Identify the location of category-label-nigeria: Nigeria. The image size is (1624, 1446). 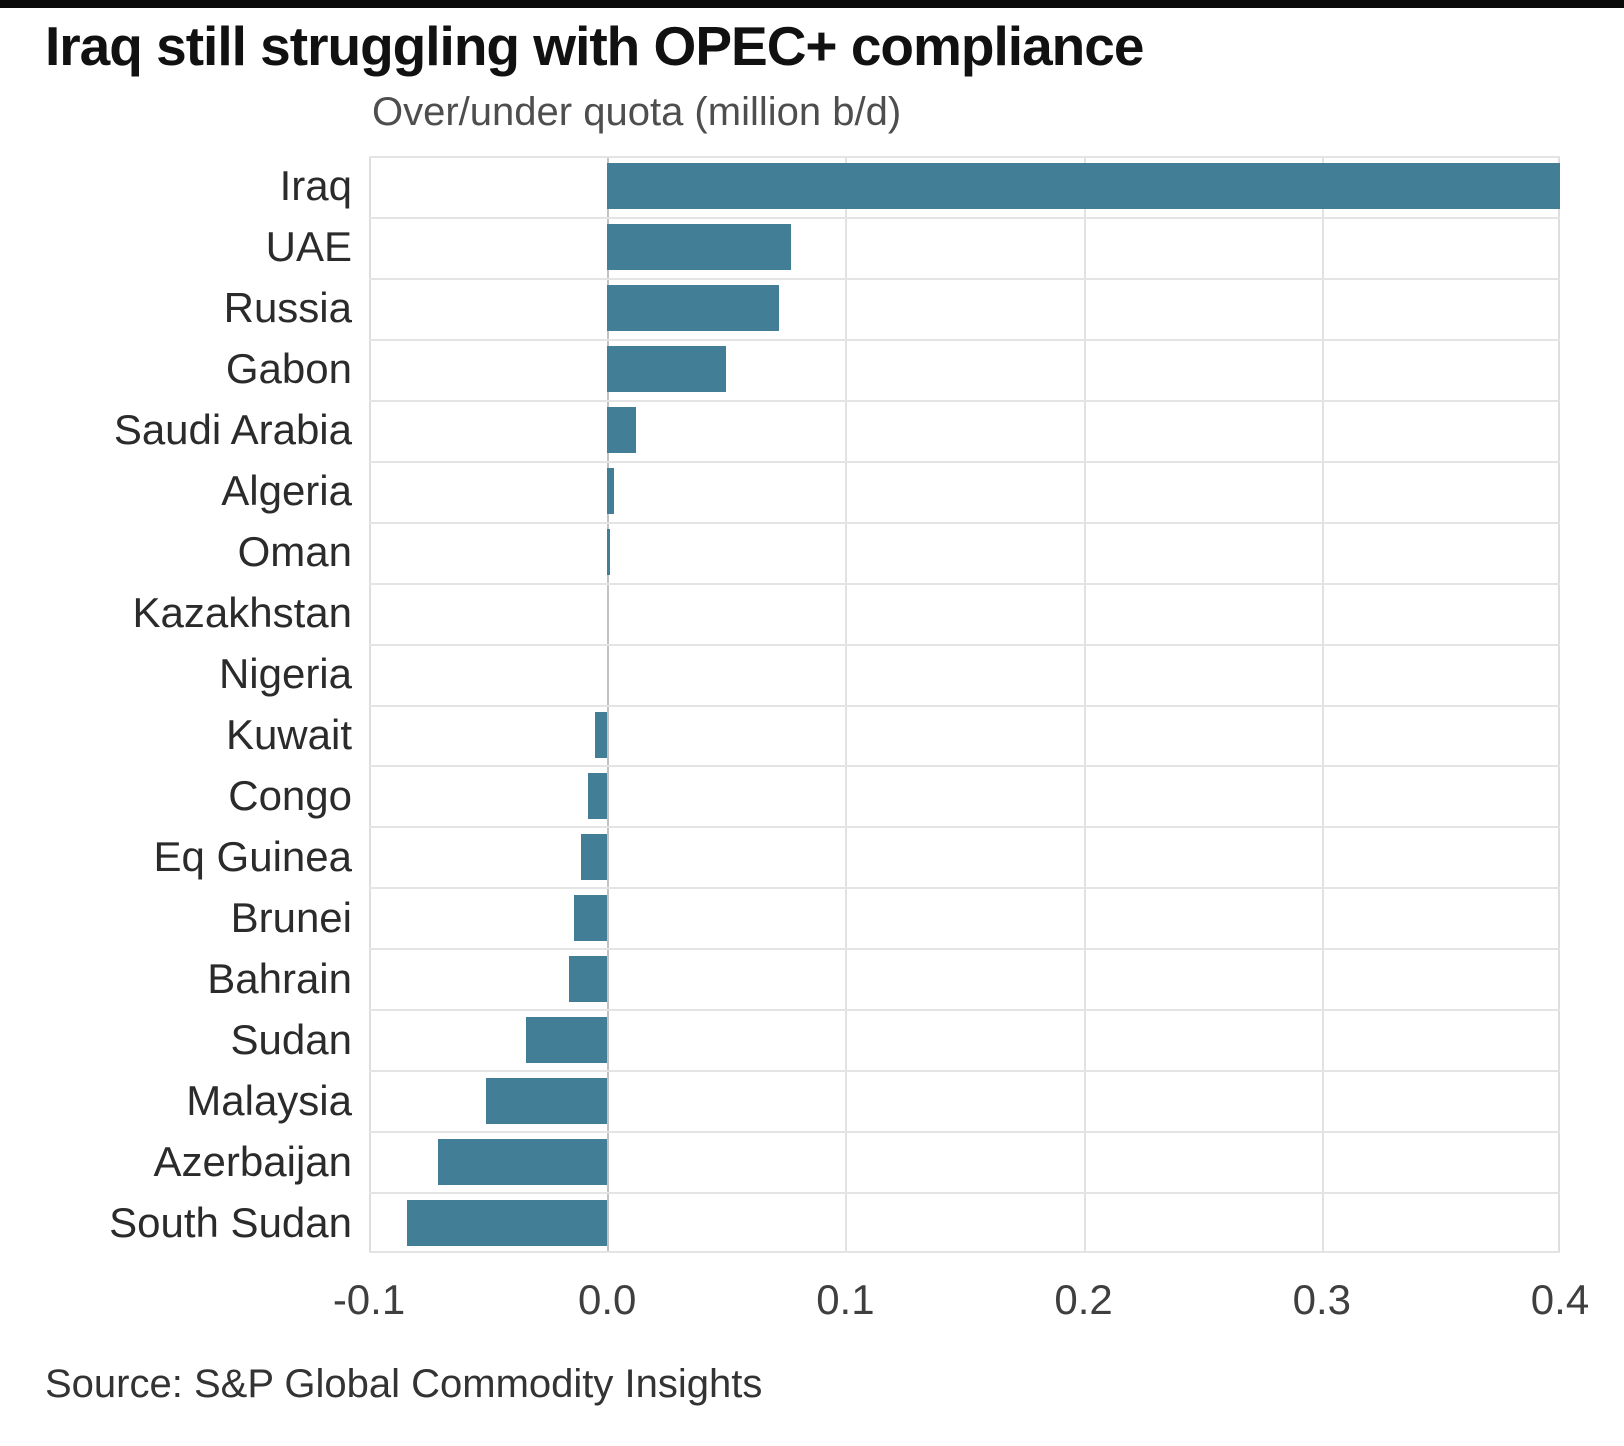
(285, 674).